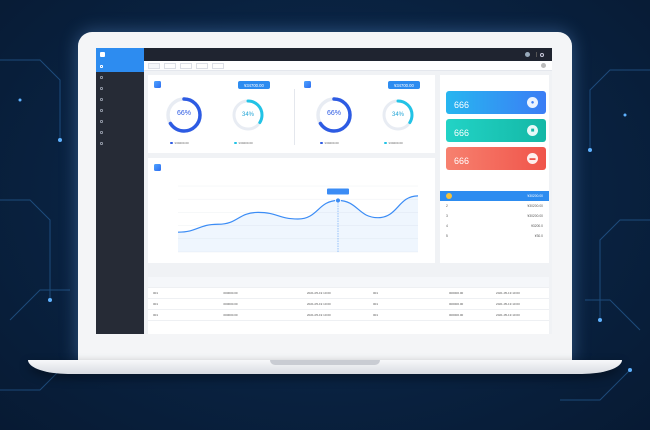  Describe the element at coordinates (101, 66) in the screenshot. I see `home-icon` at that location.